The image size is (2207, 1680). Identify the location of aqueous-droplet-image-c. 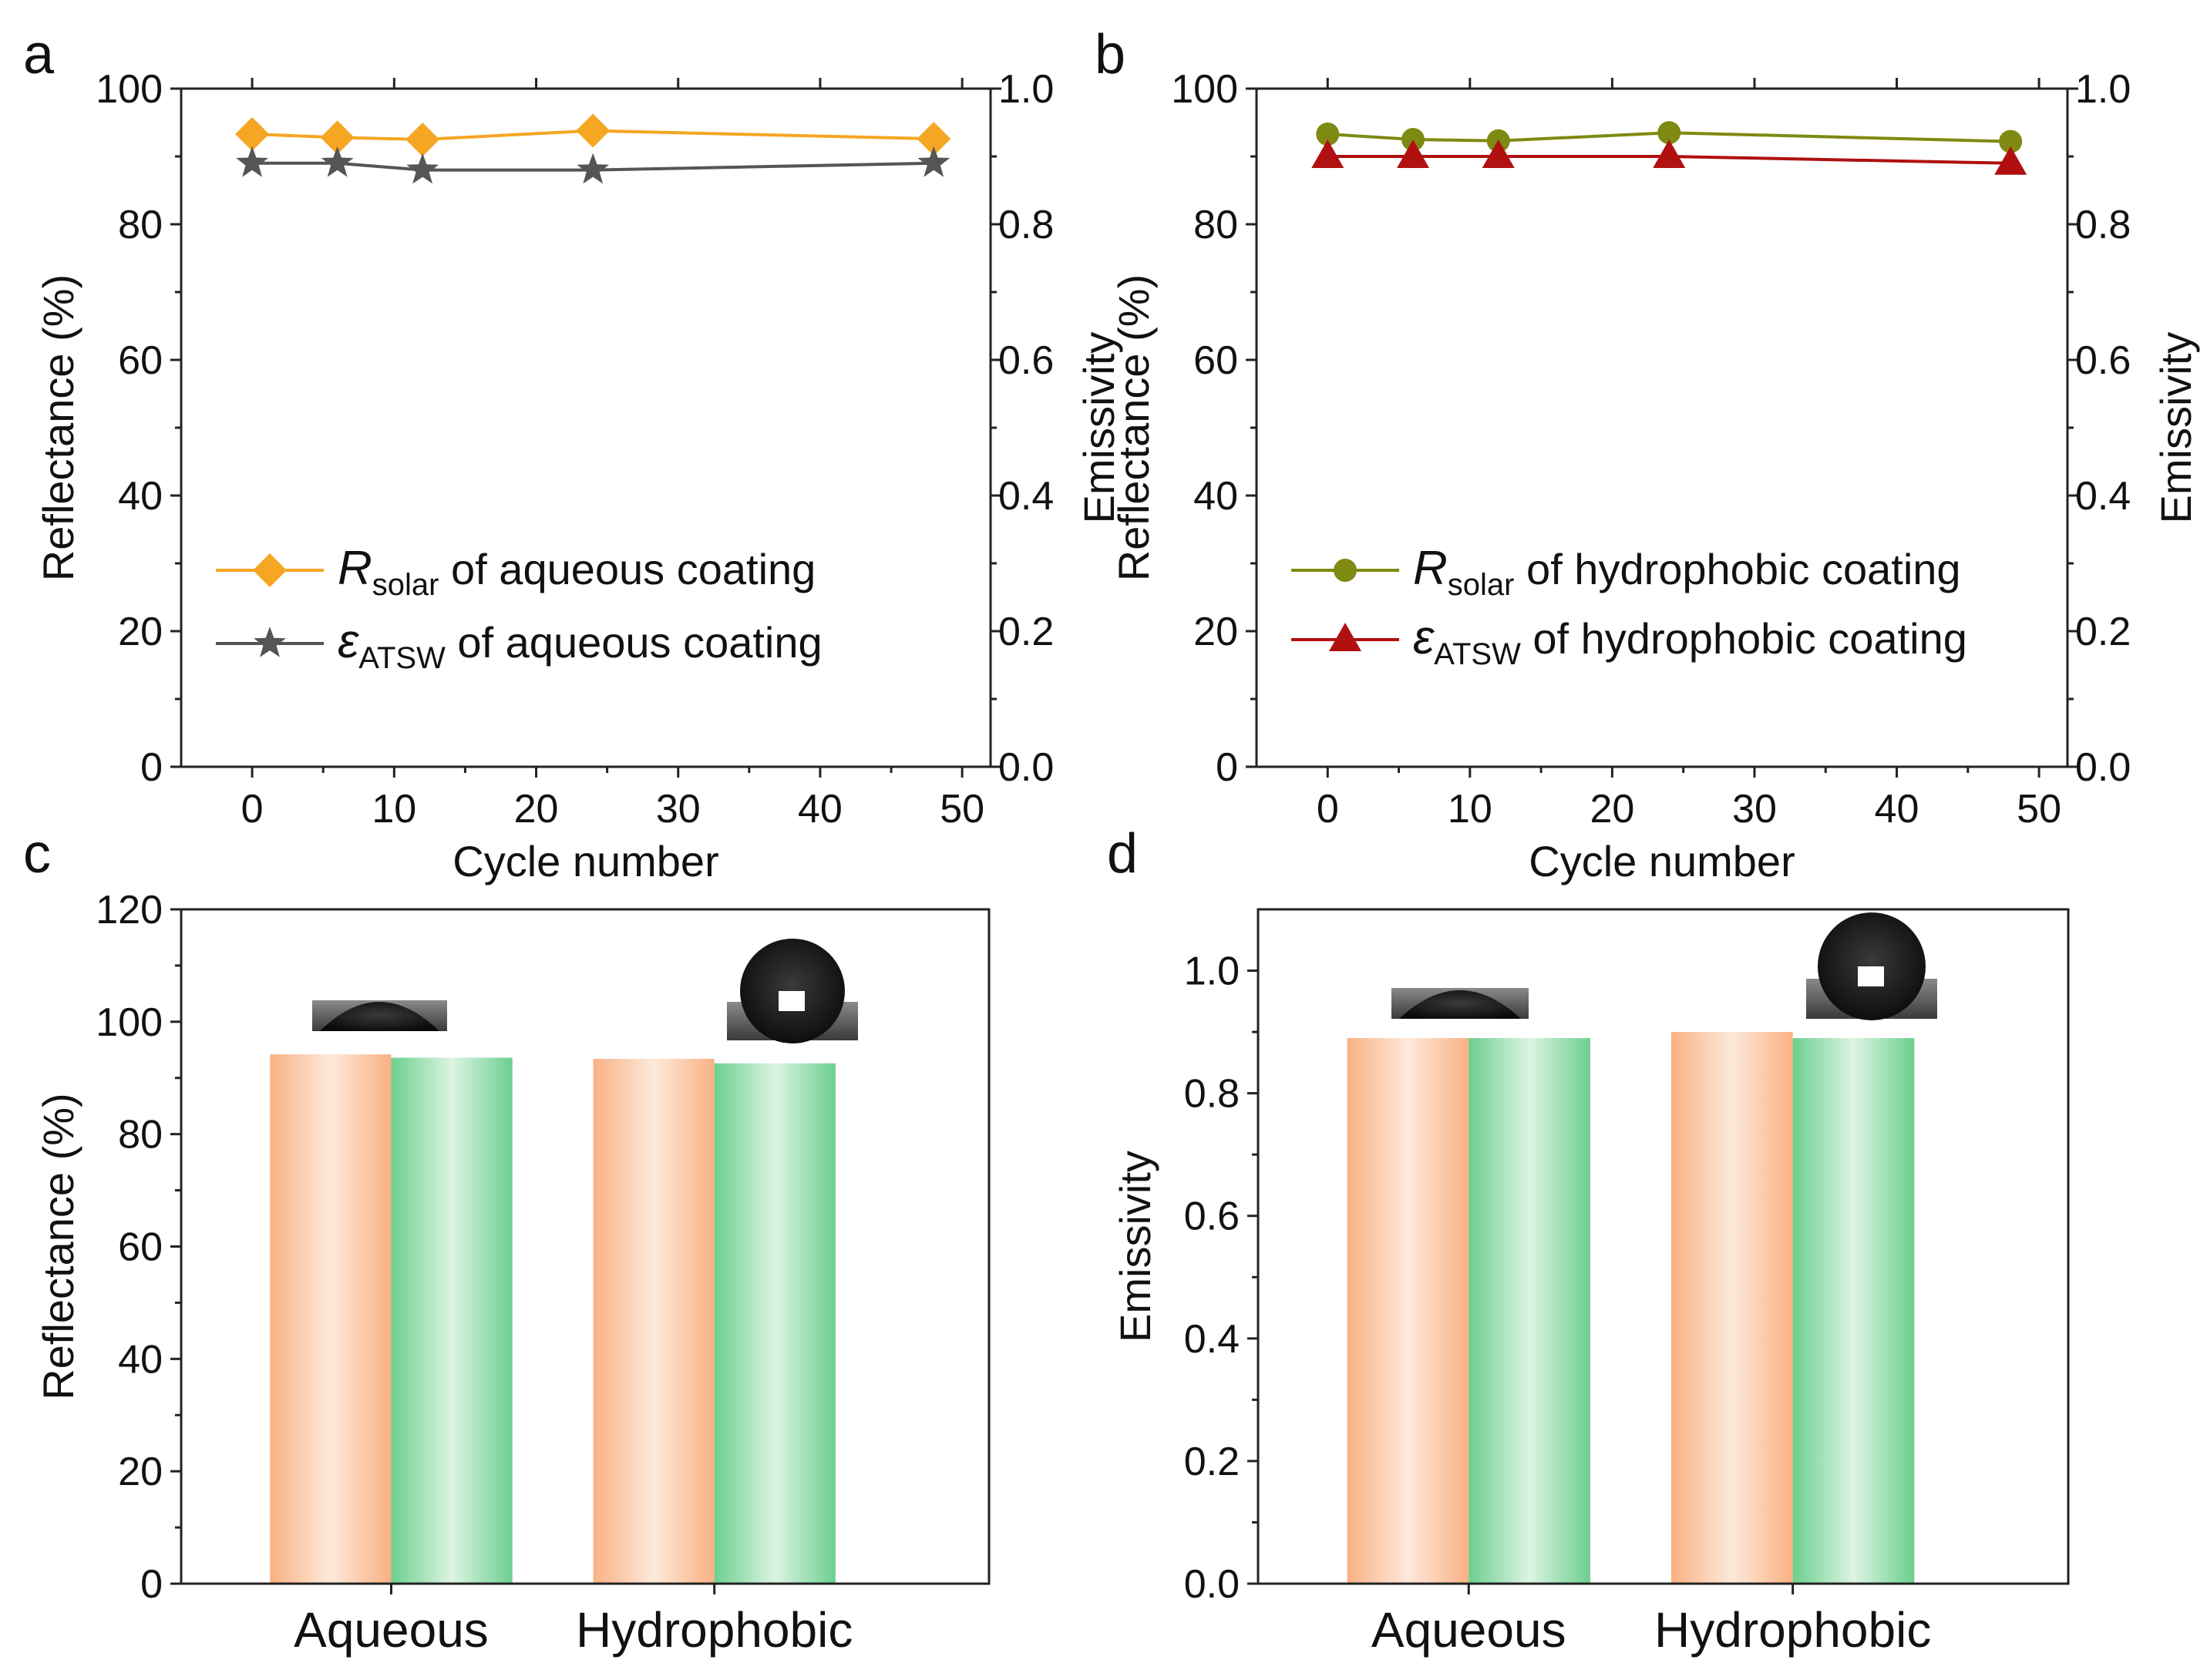
(379, 1016).